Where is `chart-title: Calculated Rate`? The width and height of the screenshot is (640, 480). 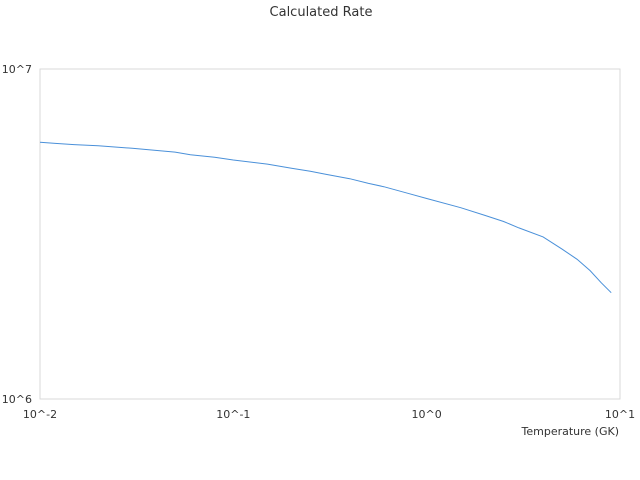
chart-title: Calculated Rate is located at coordinates (321, 12).